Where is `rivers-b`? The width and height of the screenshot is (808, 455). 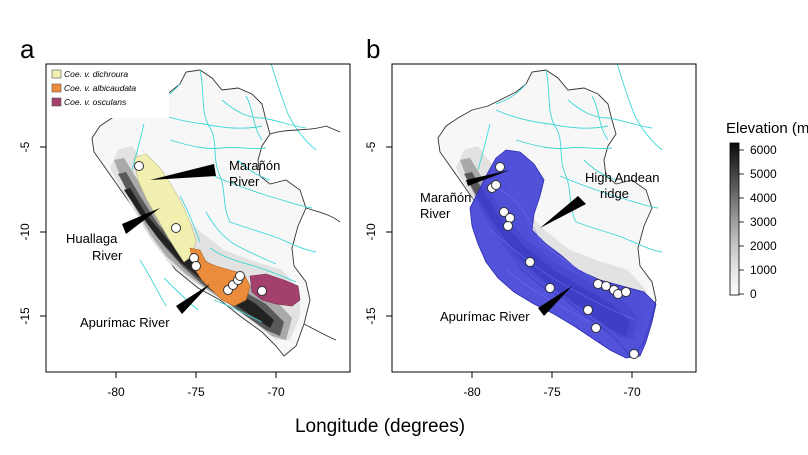 rivers-b is located at coordinates (570, 158).